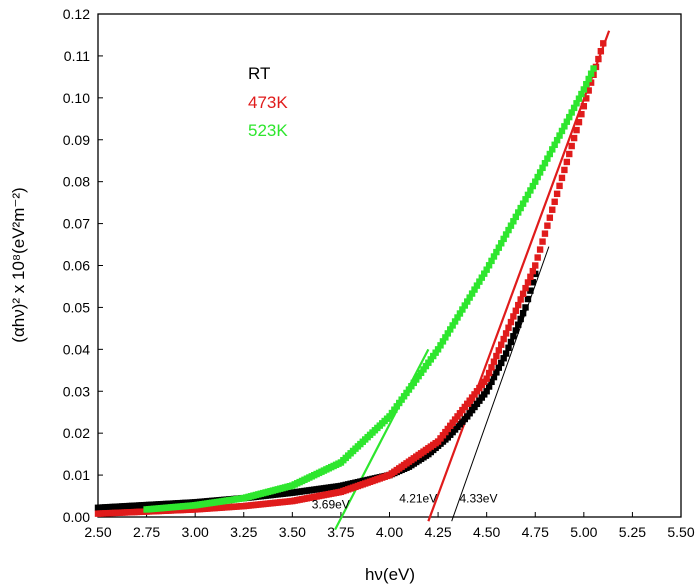 The width and height of the screenshot is (696, 588). Describe the element at coordinates (76, 433) in the screenshot. I see `y-tick-label: 0.02` at that location.